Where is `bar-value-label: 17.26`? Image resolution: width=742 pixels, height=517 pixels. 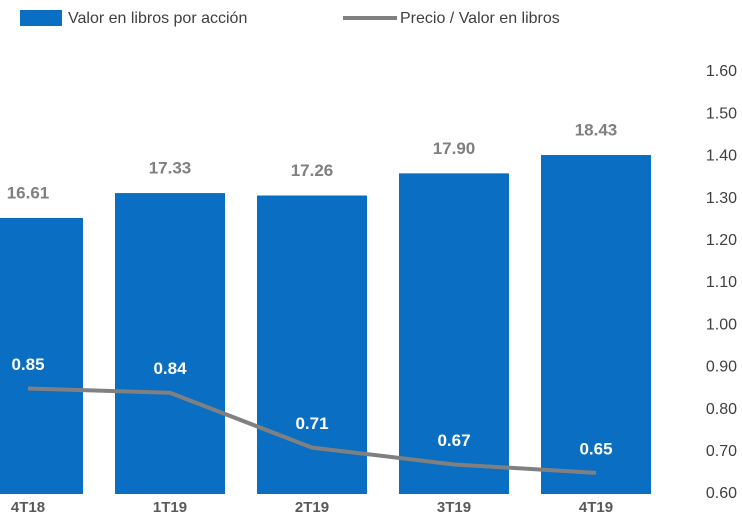
bar-value-label: 17.26 is located at coordinates (312, 170).